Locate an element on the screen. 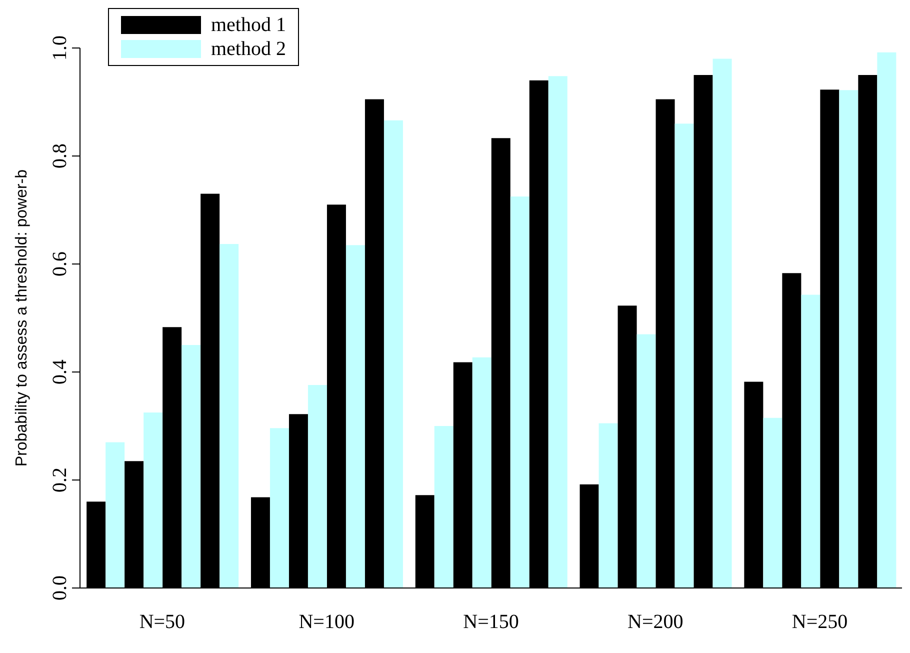 This screenshot has width=910, height=653. y-tick-label: 1.0 is located at coordinates (60, 48).